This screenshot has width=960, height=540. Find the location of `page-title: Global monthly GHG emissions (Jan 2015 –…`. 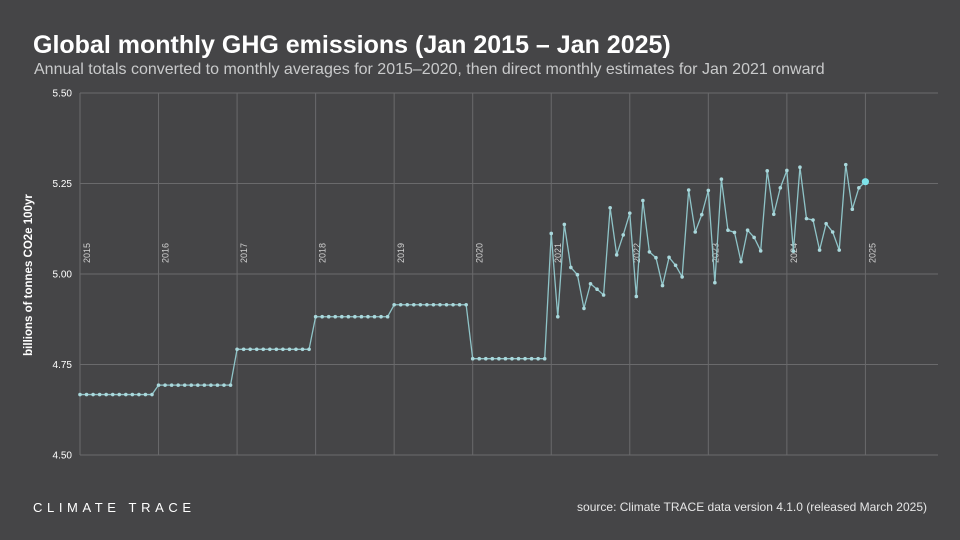

page-title: Global monthly GHG emissions (Jan 2015 –… is located at coordinates (352, 45).